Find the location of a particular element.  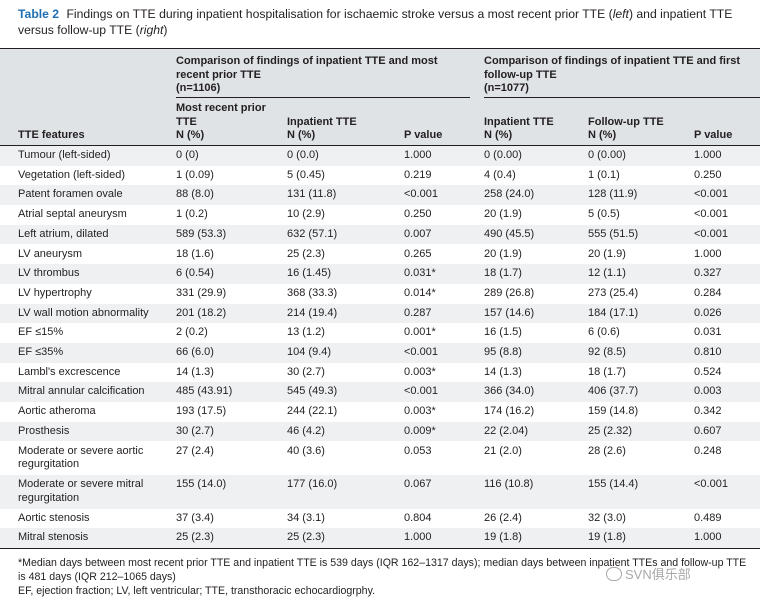

inpatient-tte-cell: 21 (2.0) is located at coordinates (503, 450).